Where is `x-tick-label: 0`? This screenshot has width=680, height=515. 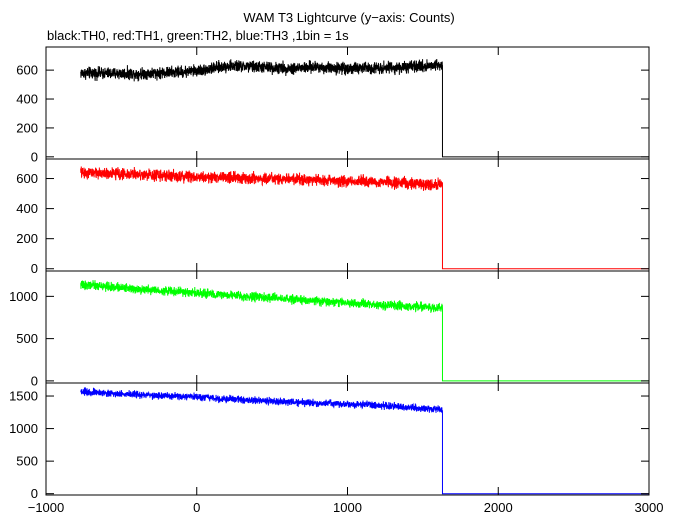
x-tick-label: 0 is located at coordinates (196, 507).